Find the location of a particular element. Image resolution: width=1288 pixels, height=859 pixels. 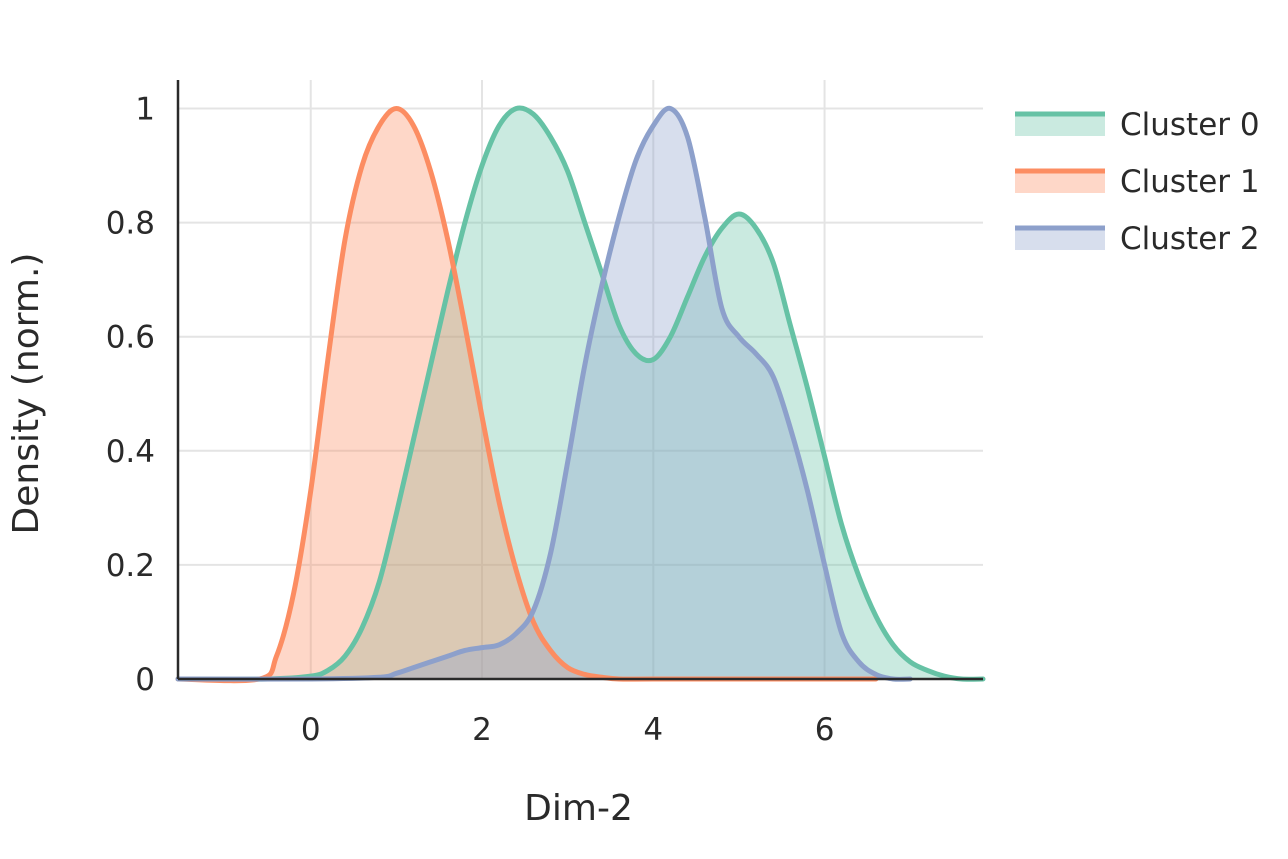

y-tick-label: 0.8 is located at coordinates (130, 224).